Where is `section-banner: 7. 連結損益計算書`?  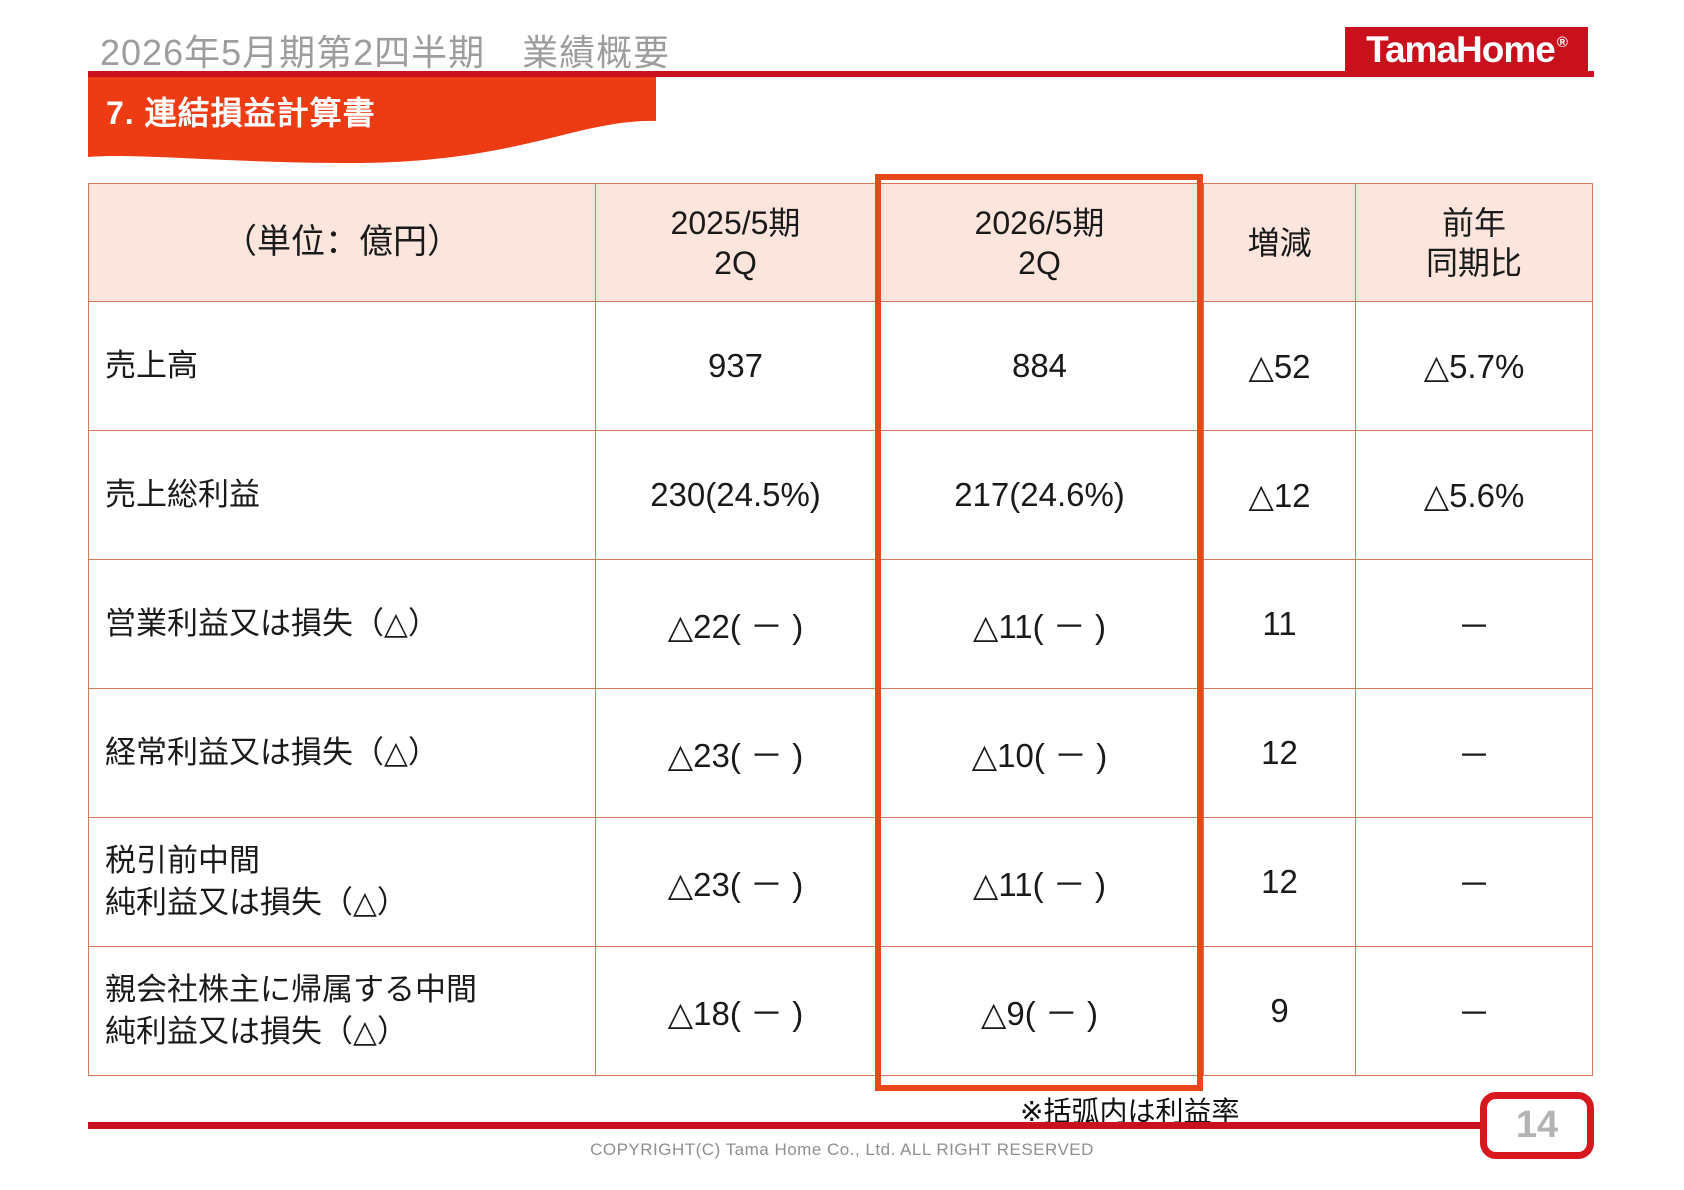
section-banner: 7. 連結損益計算書 is located at coordinates (372, 122).